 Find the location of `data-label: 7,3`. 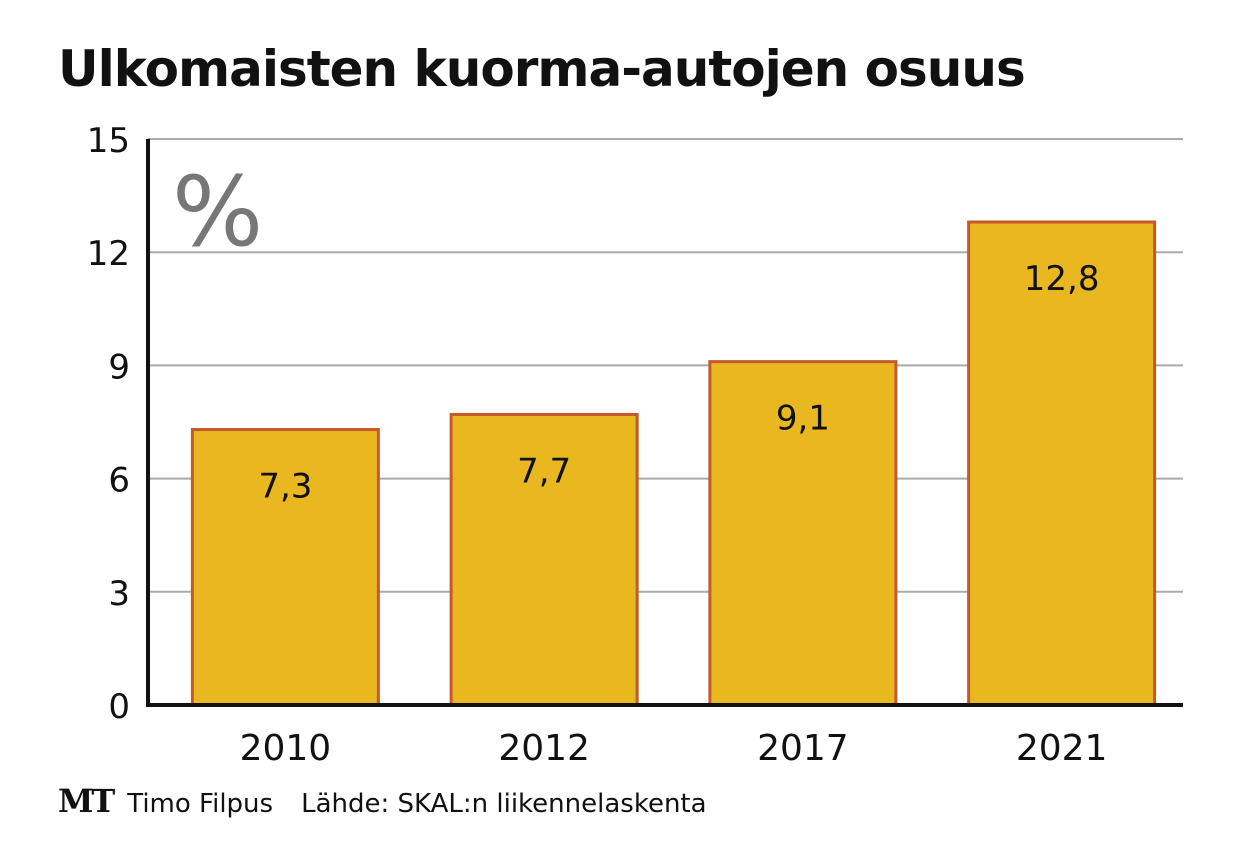

data-label: 7,3 is located at coordinates (285, 487).